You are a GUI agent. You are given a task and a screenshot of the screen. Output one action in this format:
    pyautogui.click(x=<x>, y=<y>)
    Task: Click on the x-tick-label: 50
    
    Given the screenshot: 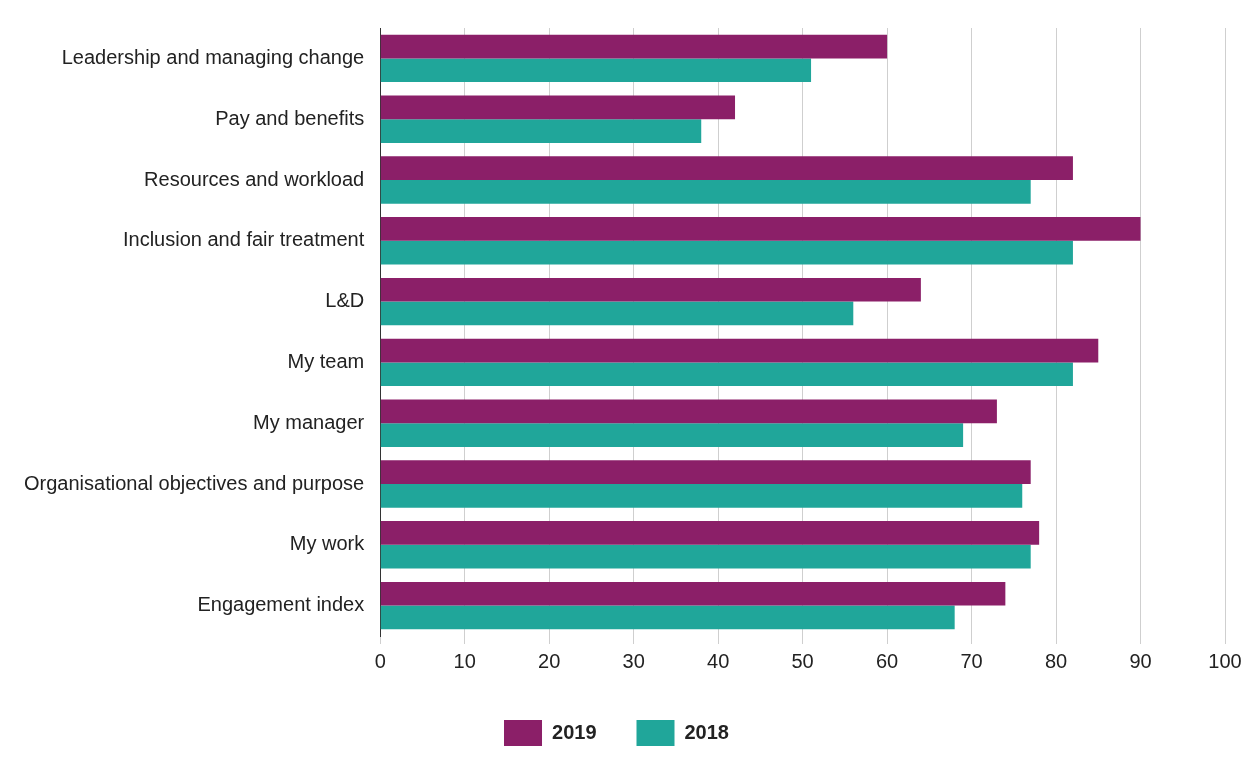 What is the action you would take?
    pyautogui.click(x=802, y=660)
    